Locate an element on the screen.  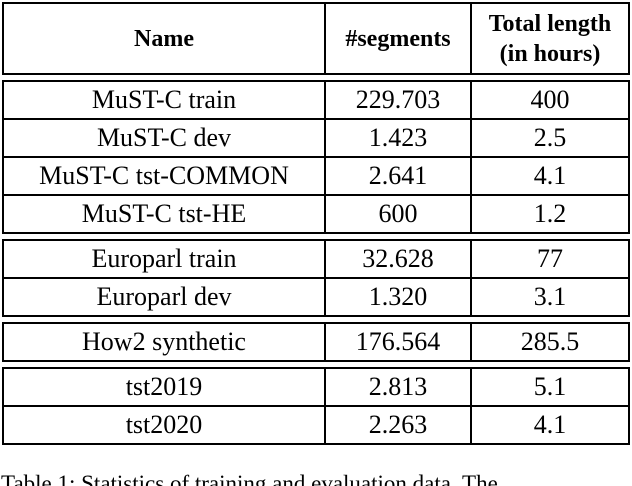
cell-hours: 1.2 is located at coordinates (550, 213).